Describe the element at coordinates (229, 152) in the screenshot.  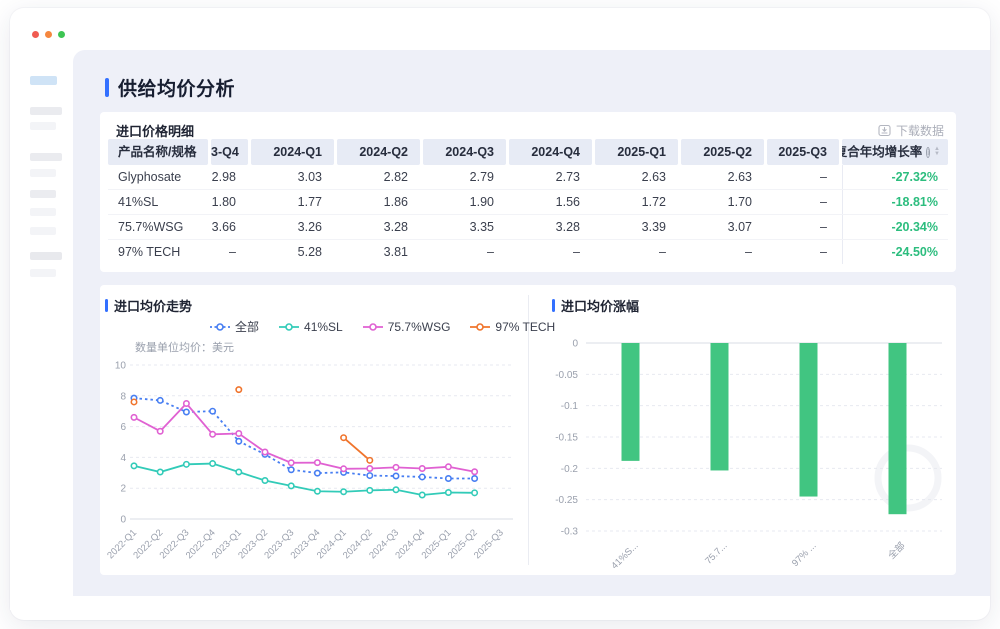
I see `column-header: 3-Q4` at that location.